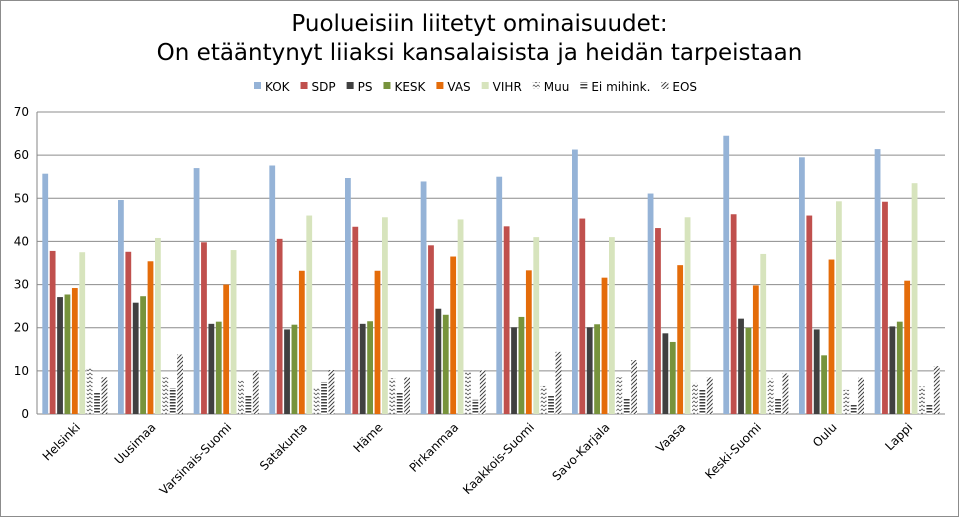 This screenshot has height=517, width=959. I want to click on x-tick-label: Satakunta, so click(283, 446).